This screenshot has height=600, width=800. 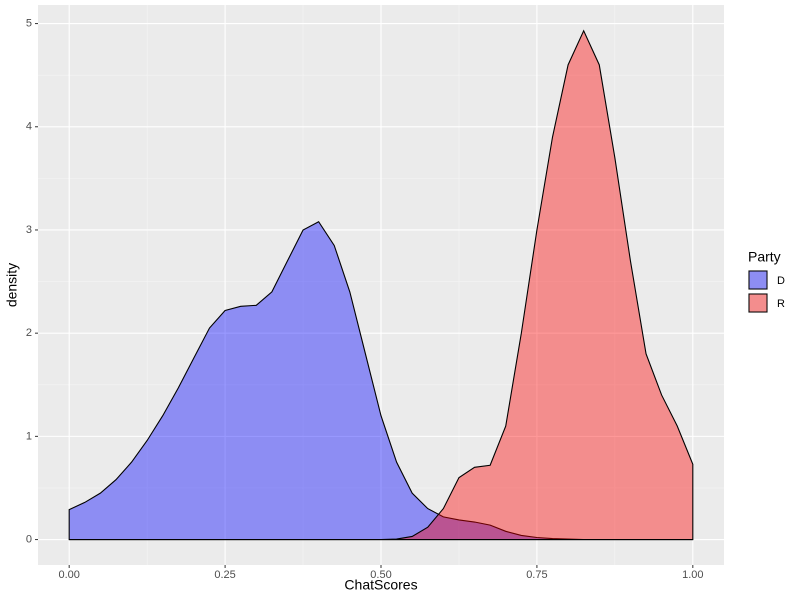 I want to click on x-tick-label: 0.25, so click(x=224, y=575).